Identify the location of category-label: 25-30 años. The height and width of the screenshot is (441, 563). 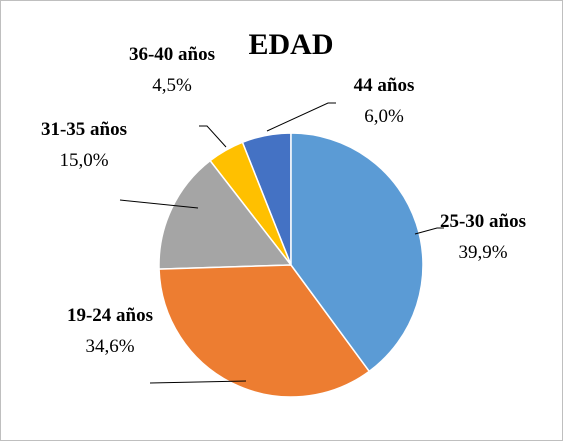
(483, 221).